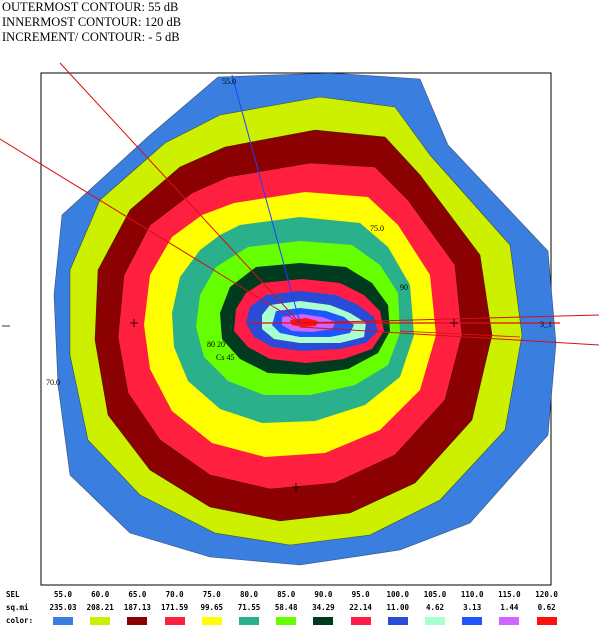 The image size is (599, 634). Describe the element at coordinates (13, 594) in the screenshot. I see `legend-sel-label: SEL` at that location.